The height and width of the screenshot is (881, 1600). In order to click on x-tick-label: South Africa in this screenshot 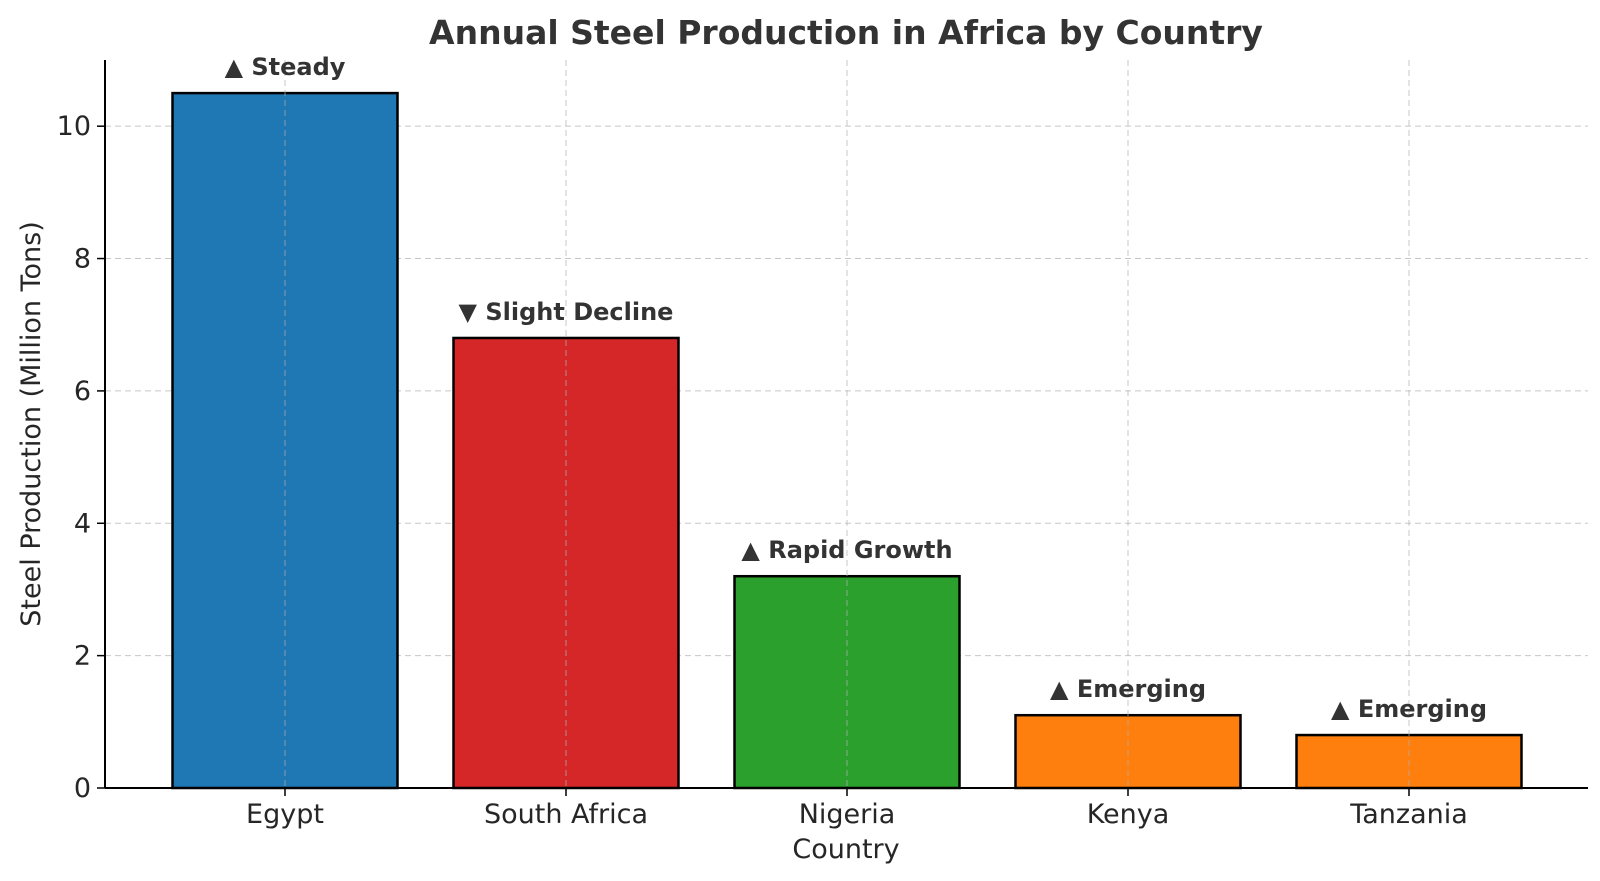, I will do `click(566, 814)`.